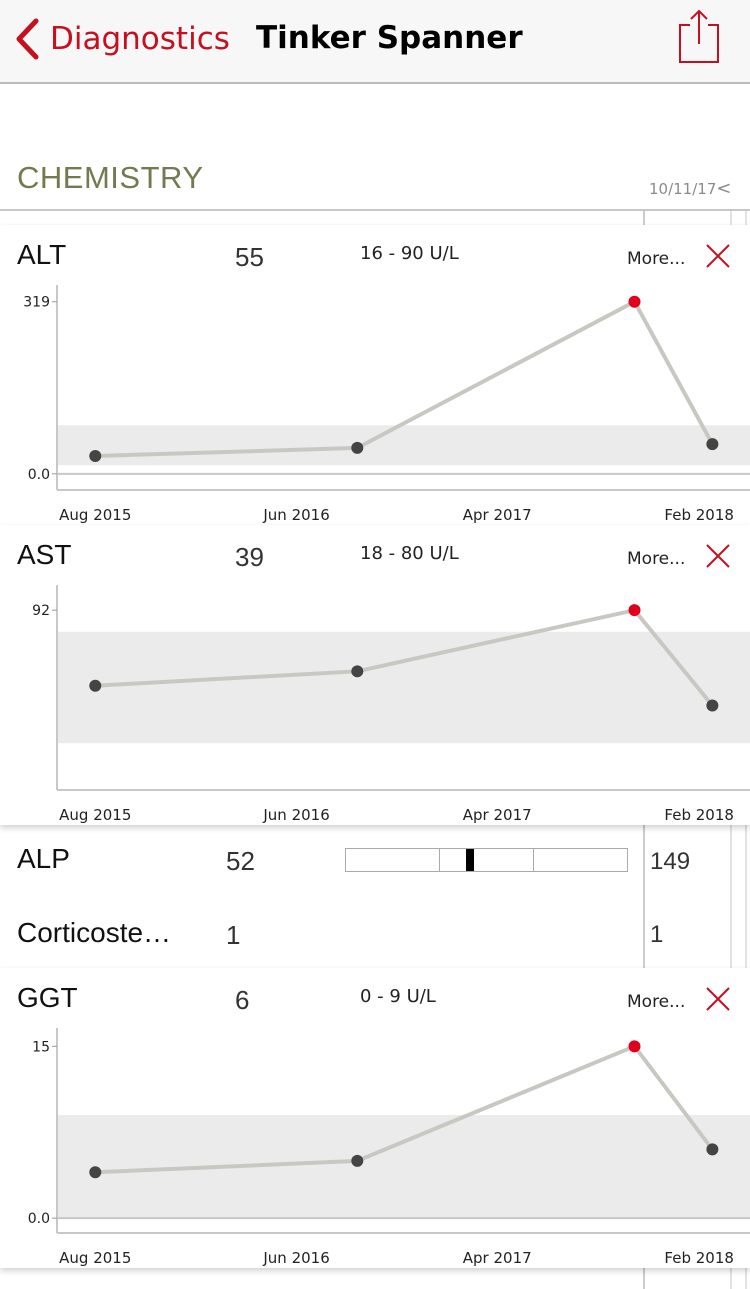 This screenshot has width=750, height=1289. I want to click on range-bar, so click(486, 860).